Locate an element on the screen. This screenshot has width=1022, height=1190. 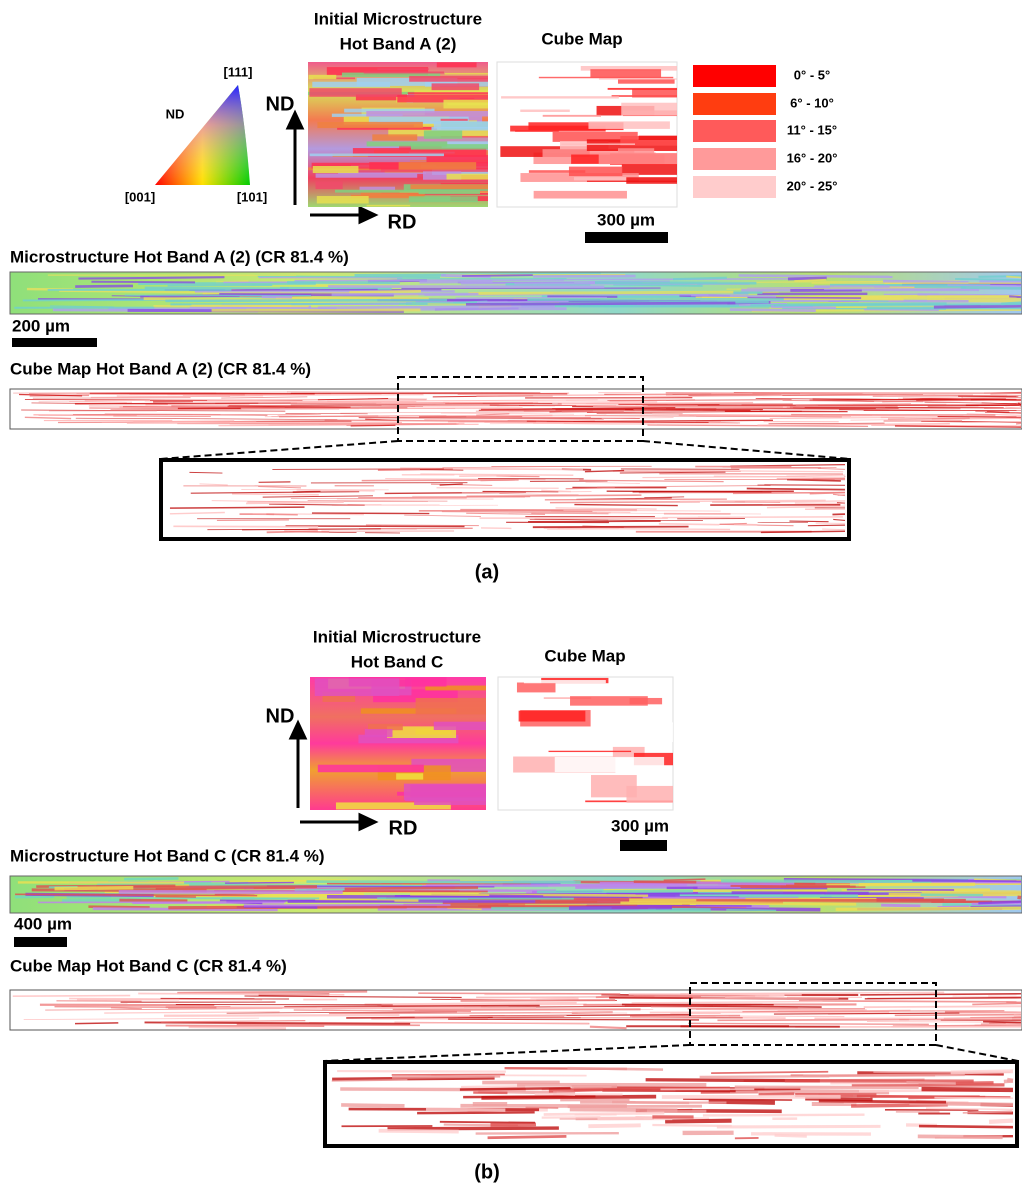
legend-label: 11° - 15° is located at coordinates (812, 129).